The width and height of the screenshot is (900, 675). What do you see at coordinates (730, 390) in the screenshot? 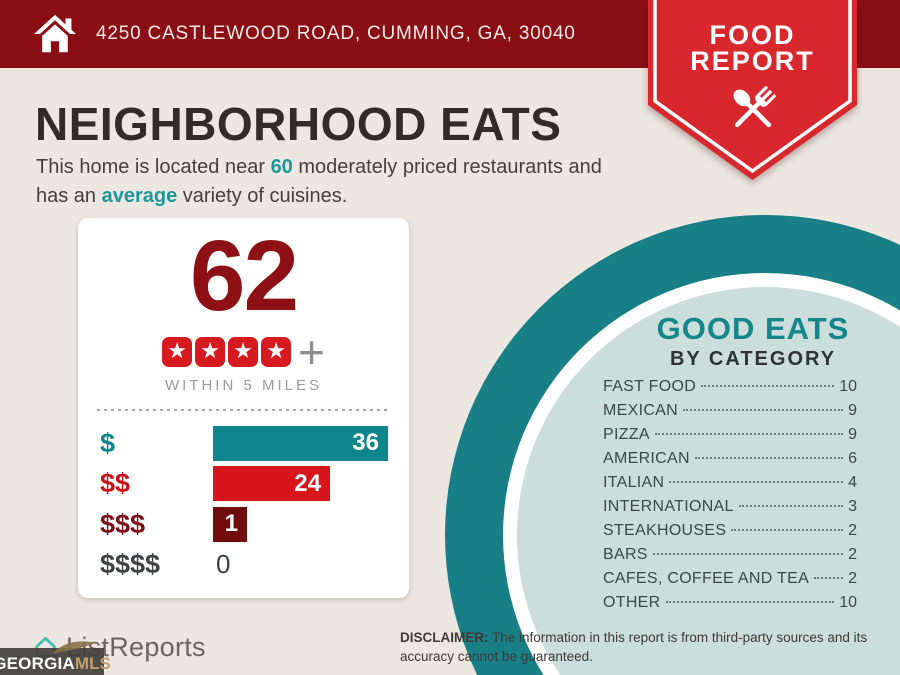
I see `category-row: FAST FOOD 10` at bounding box center [730, 390].